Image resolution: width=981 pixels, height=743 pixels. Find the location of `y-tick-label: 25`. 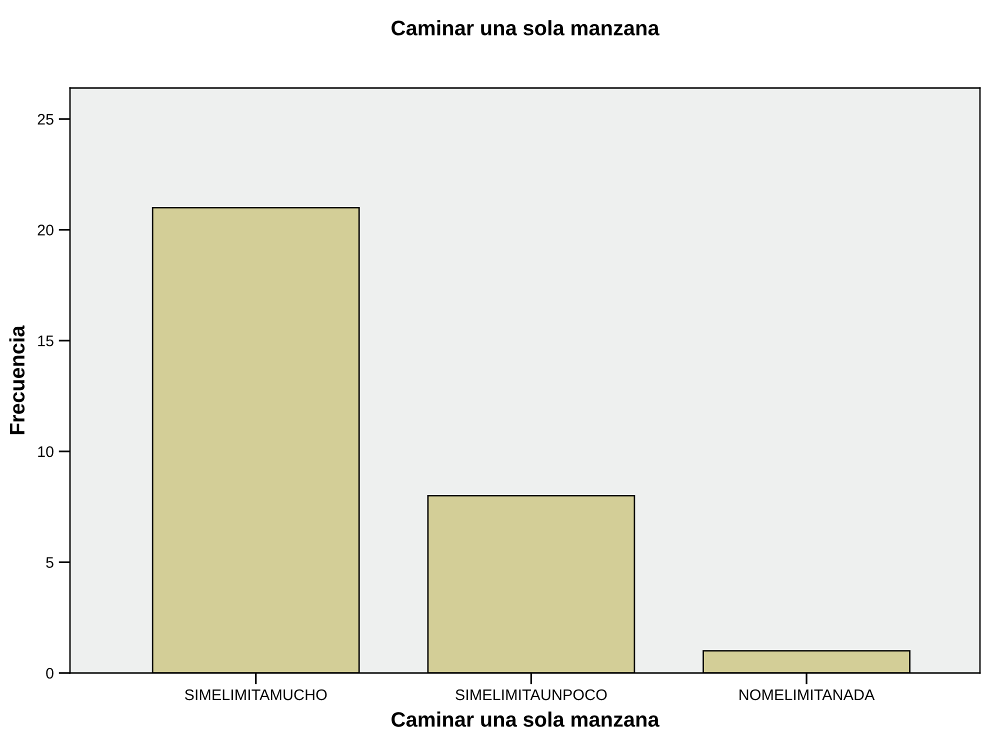

y-tick-label: 25 is located at coordinates (46, 119).